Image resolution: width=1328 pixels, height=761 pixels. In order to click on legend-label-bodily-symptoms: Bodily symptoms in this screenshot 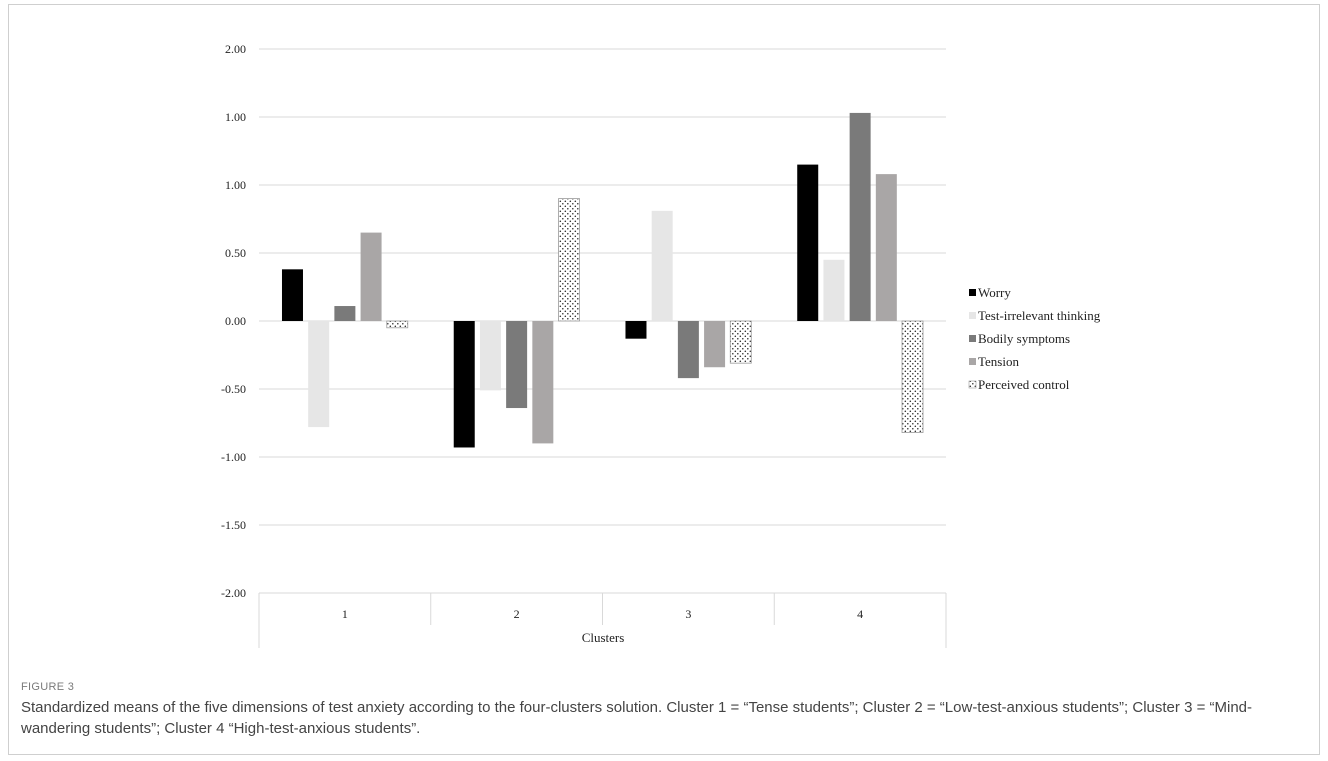, I will do `click(1024, 338)`.